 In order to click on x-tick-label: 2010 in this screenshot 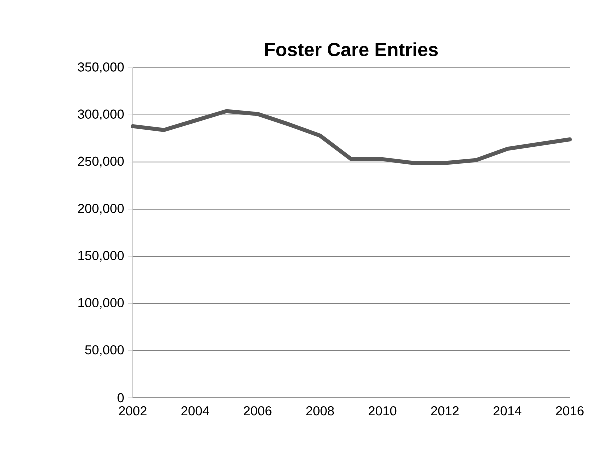, I will do `click(382, 411)`.